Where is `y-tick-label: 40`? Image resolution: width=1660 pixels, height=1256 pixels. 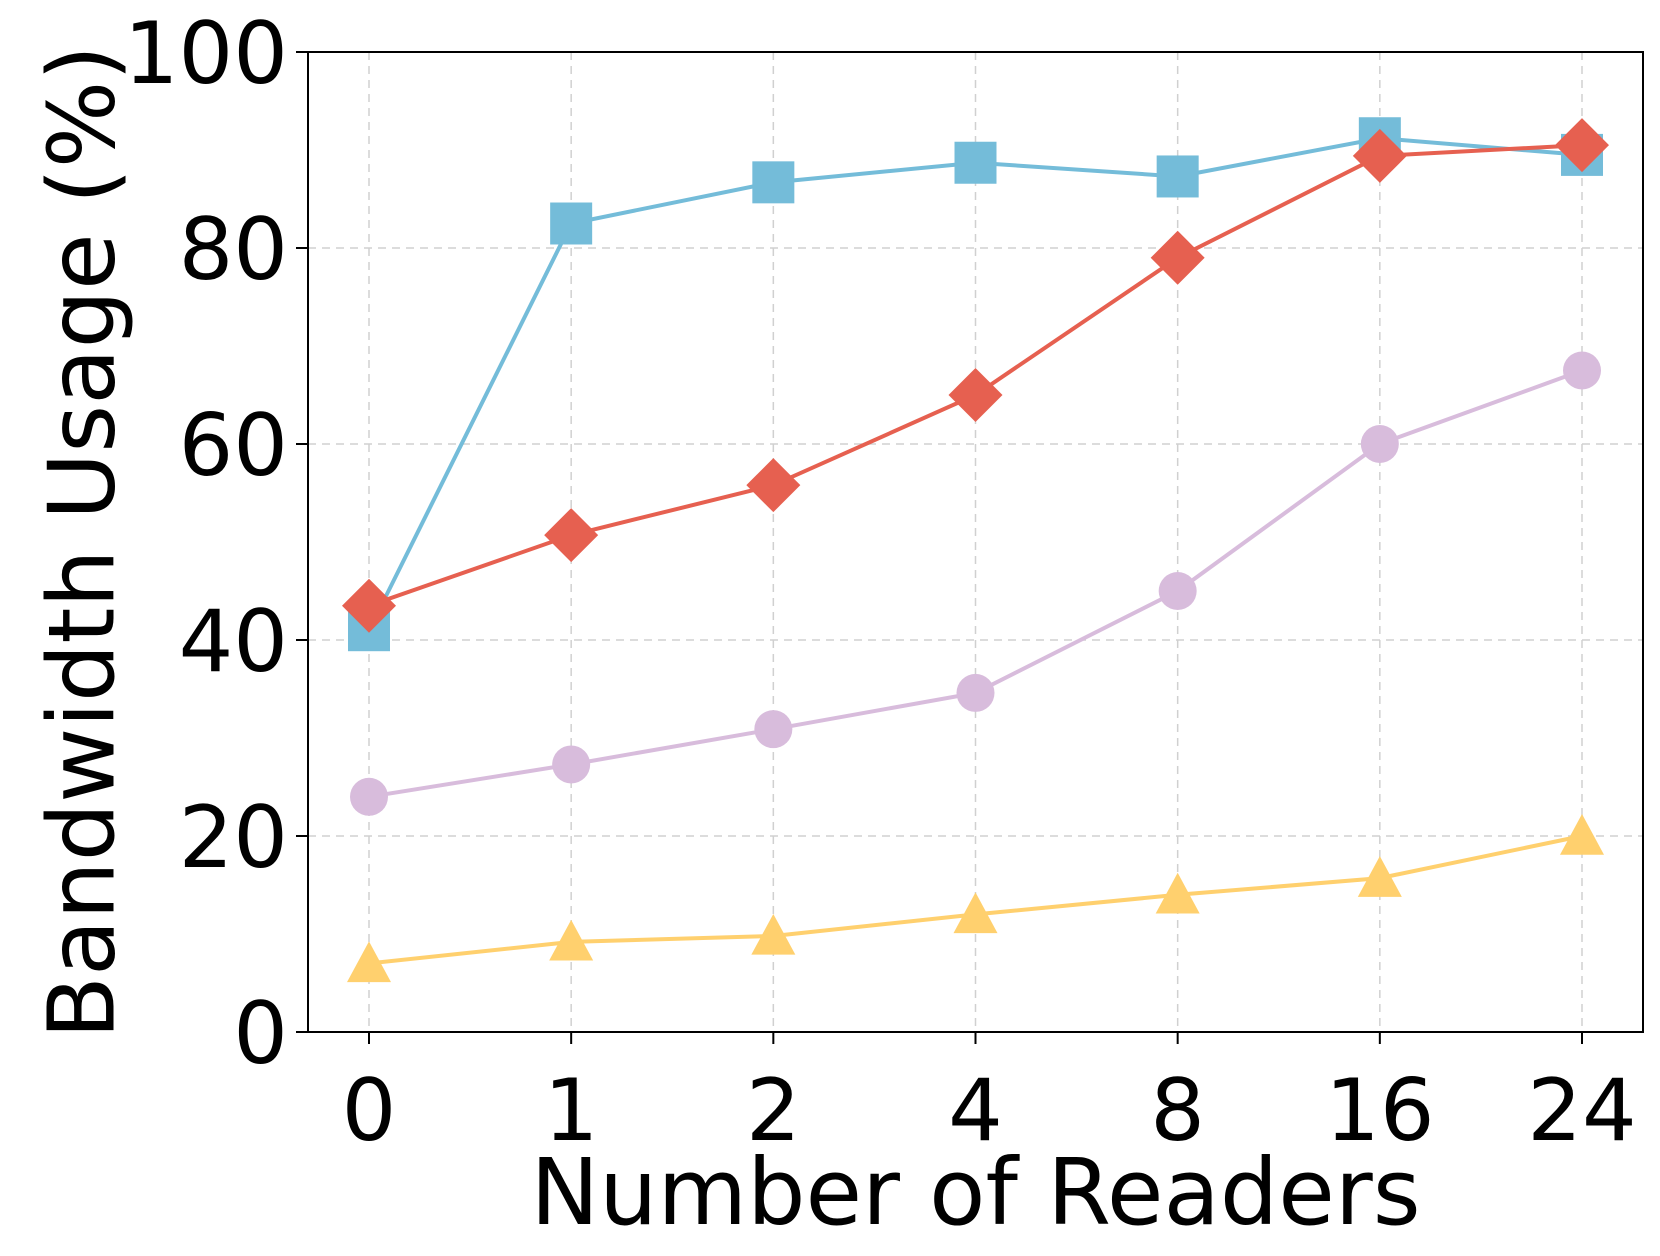 y-tick-label: 40 is located at coordinates (233, 642).